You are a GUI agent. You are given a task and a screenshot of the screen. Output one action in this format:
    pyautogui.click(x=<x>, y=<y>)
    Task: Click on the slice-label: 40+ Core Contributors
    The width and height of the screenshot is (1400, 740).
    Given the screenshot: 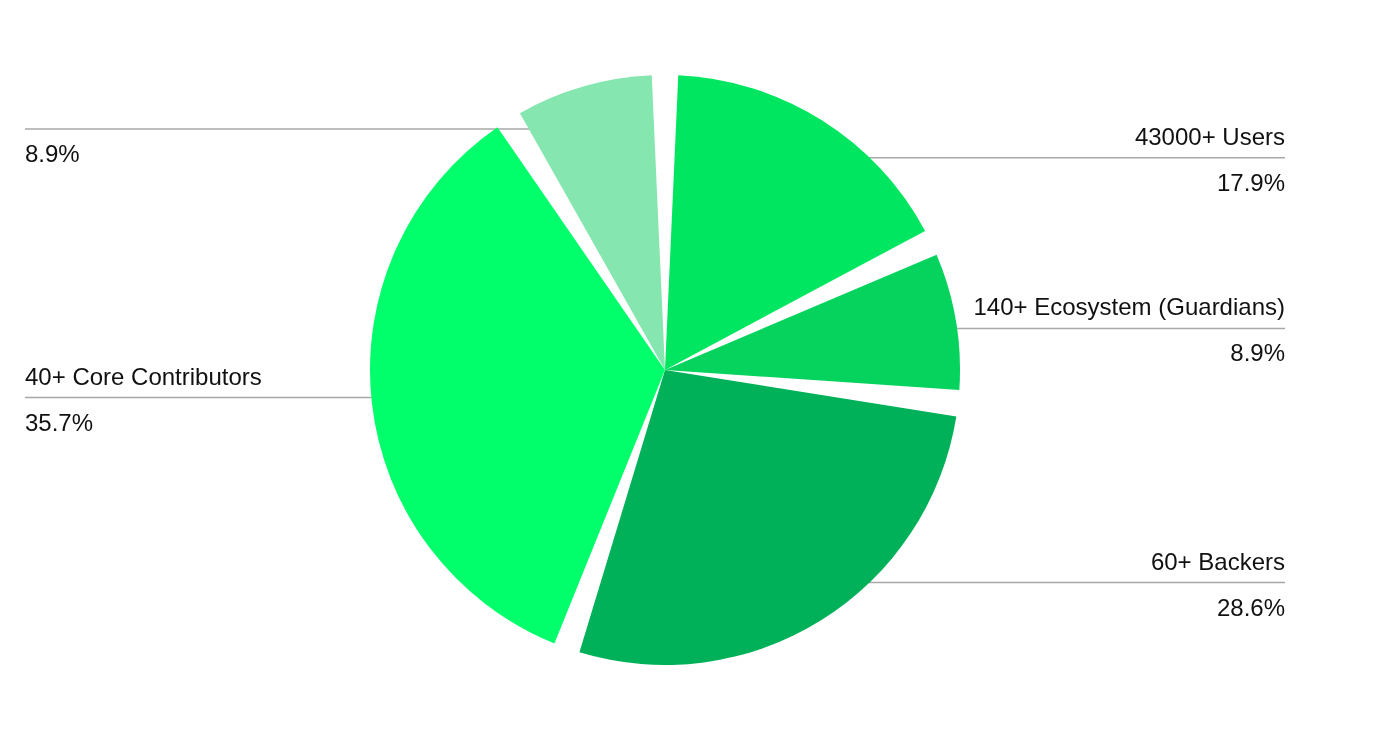 What is the action you would take?
    pyautogui.click(x=143, y=376)
    